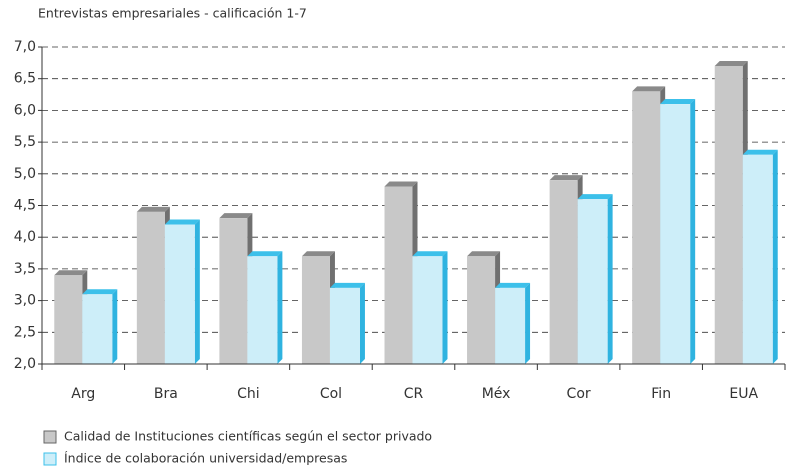 The width and height of the screenshot is (793, 476). Describe the element at coordinates (25, 269) in the screenshot. I see `y-tick-label: 3,5` at that location.